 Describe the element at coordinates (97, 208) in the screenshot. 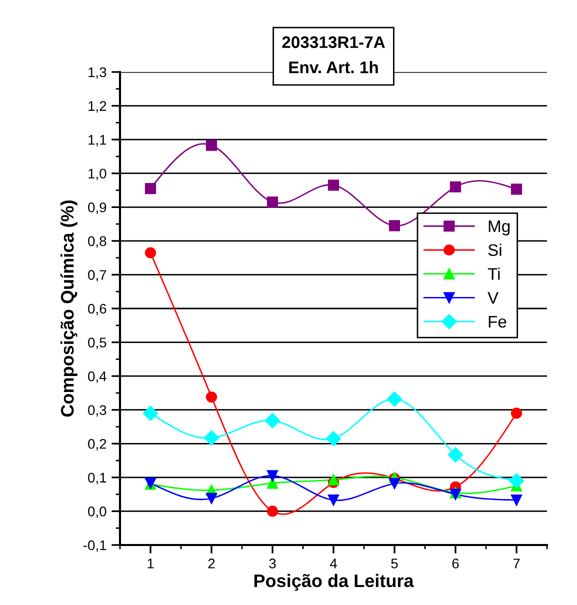

I see `y-tick-label: 0,9` at that location.